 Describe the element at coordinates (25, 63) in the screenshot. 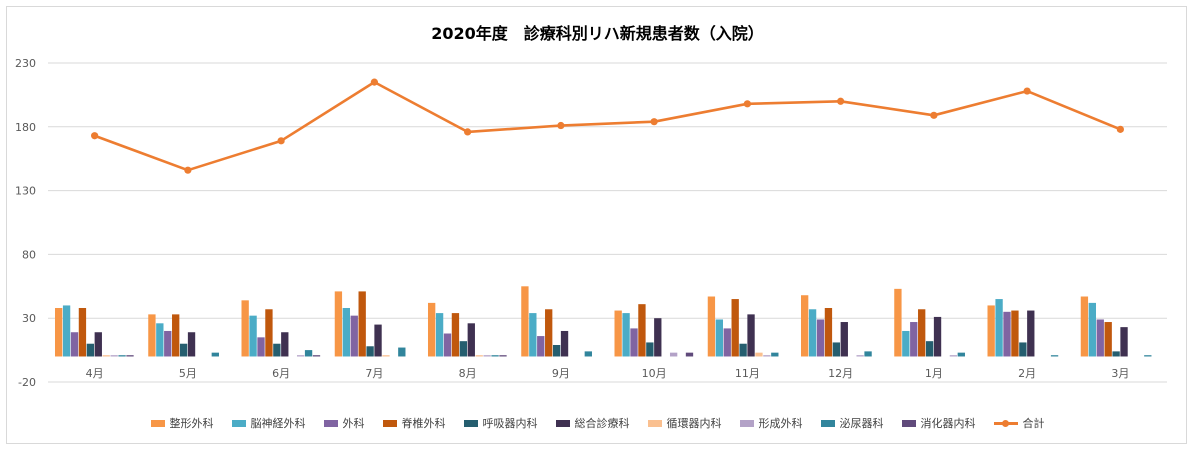

I see `y-tick-label: 230` at that location.